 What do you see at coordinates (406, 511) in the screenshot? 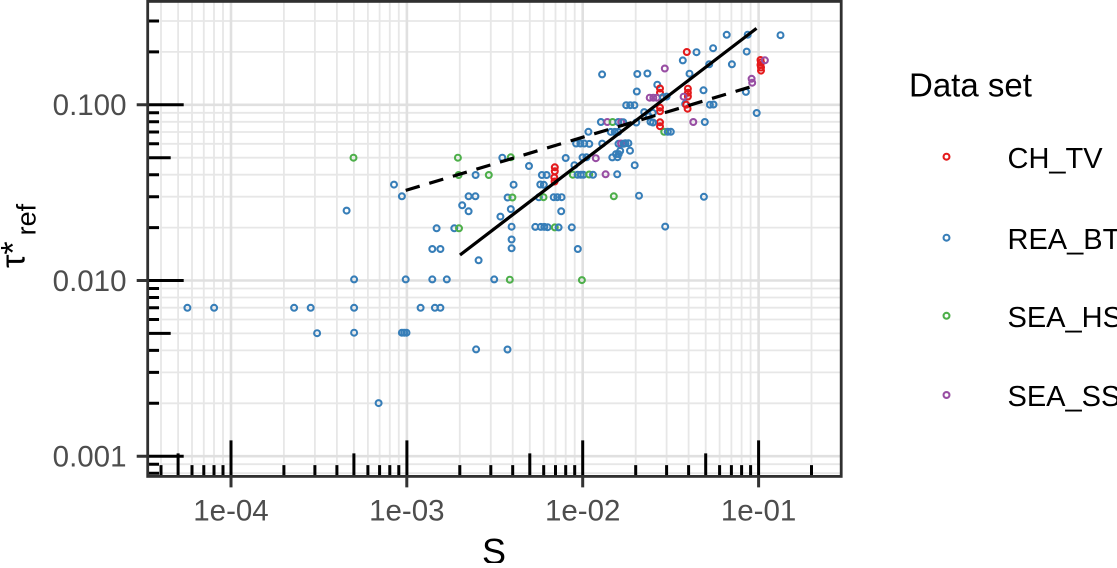
I see `svg-text: 1e-03` at bounding box center [406, 511].